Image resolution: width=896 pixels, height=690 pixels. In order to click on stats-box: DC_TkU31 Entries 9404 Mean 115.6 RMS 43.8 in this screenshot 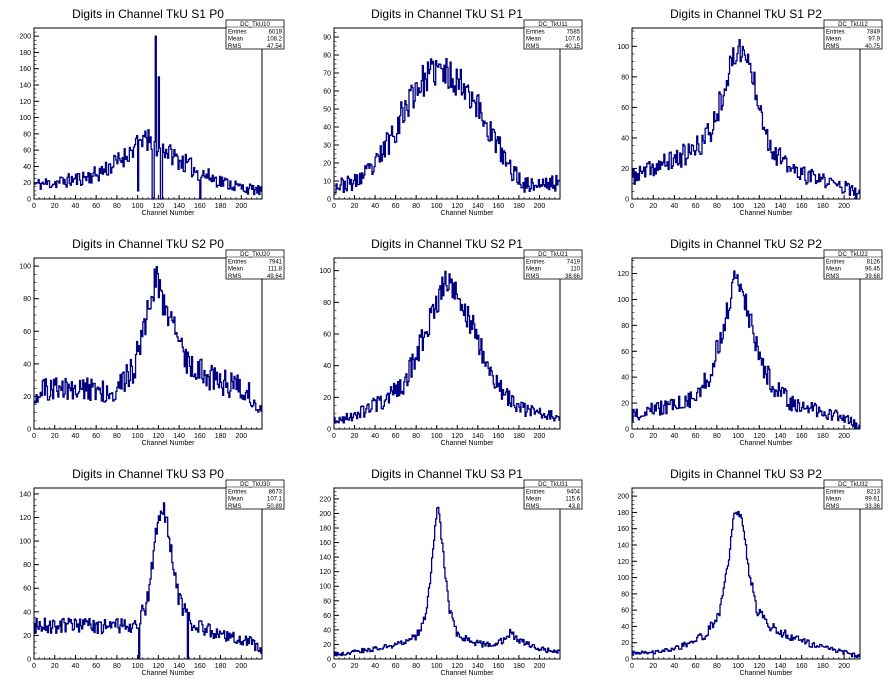, I will do `click(553, 494)`.